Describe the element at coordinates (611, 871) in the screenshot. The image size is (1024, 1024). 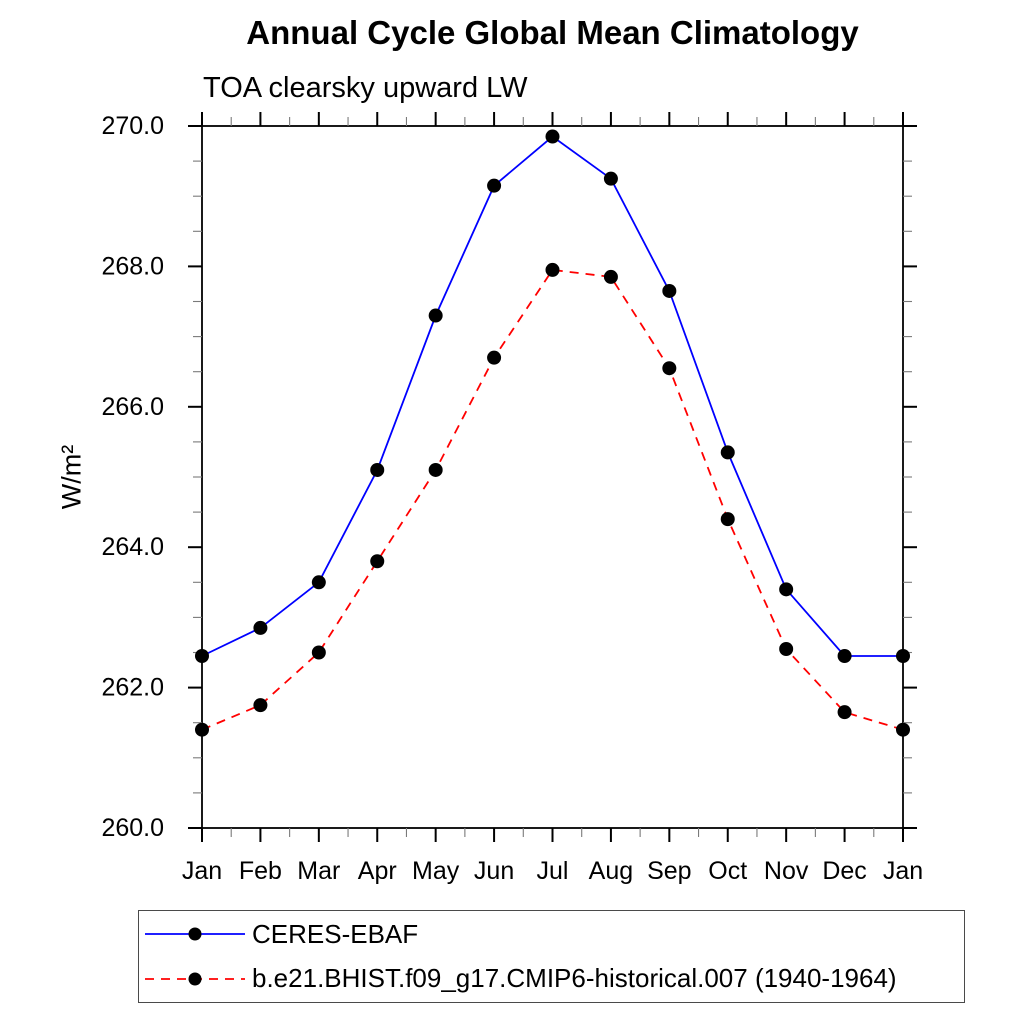
I see `x-tick-label: Aug` at that location.